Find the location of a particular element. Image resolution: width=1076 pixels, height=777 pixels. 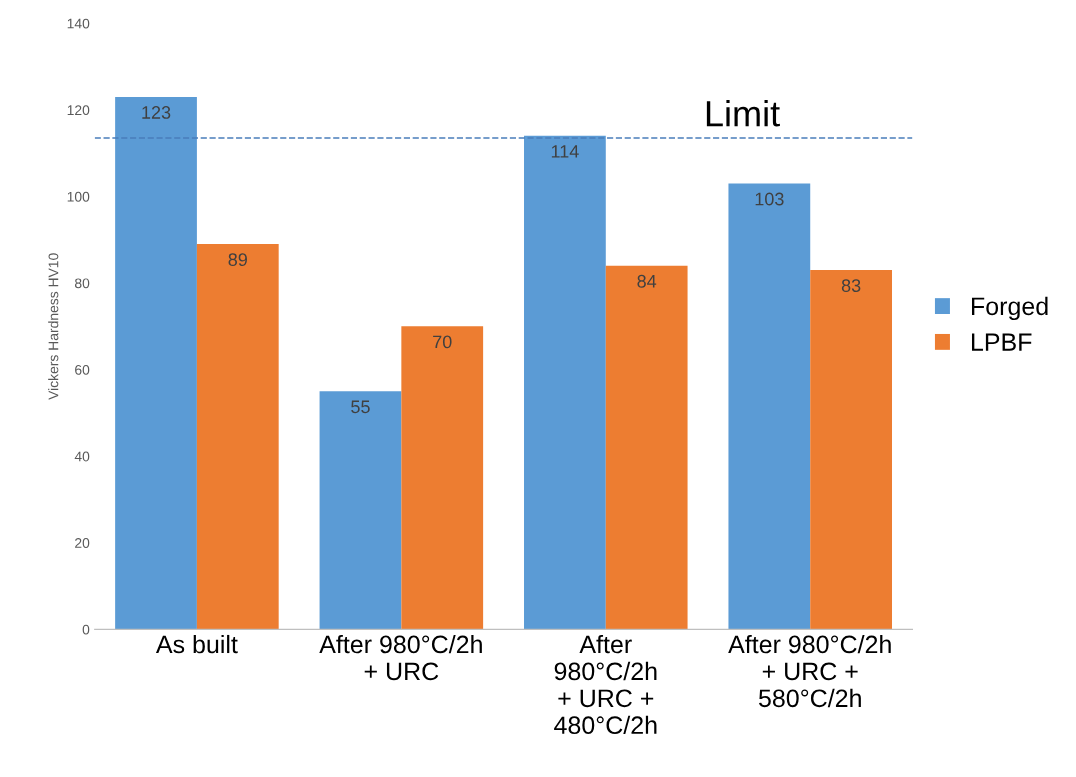

y-tick-label: 140 is located at coordinates (78, 23).